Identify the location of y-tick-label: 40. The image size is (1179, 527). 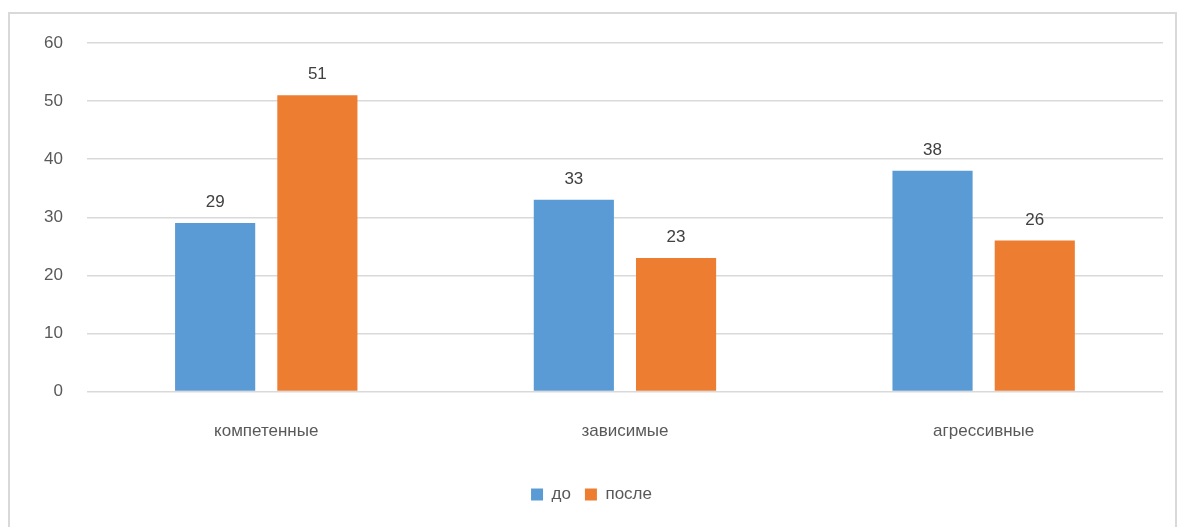
(53, 158).